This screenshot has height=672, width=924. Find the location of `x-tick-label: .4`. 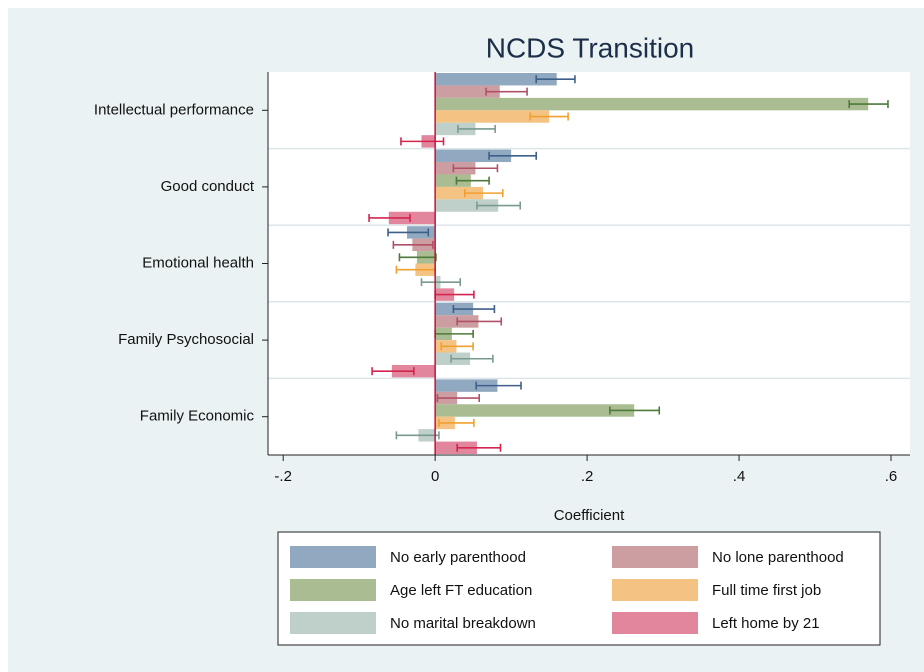

x-tick-label: .4 is located at coordinates (739, 476).